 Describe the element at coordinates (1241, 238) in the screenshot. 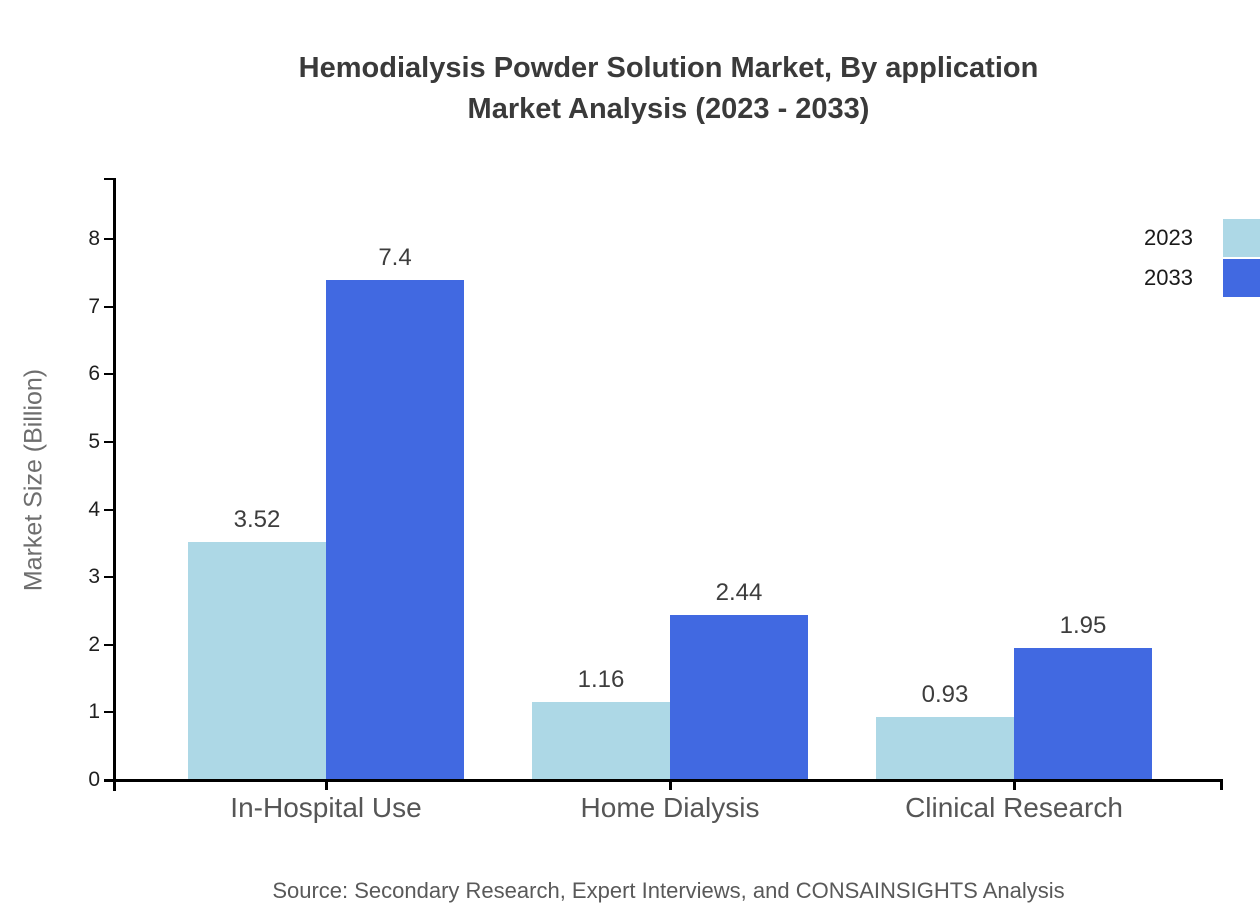

I see `legend-swatch-2023` at that location.